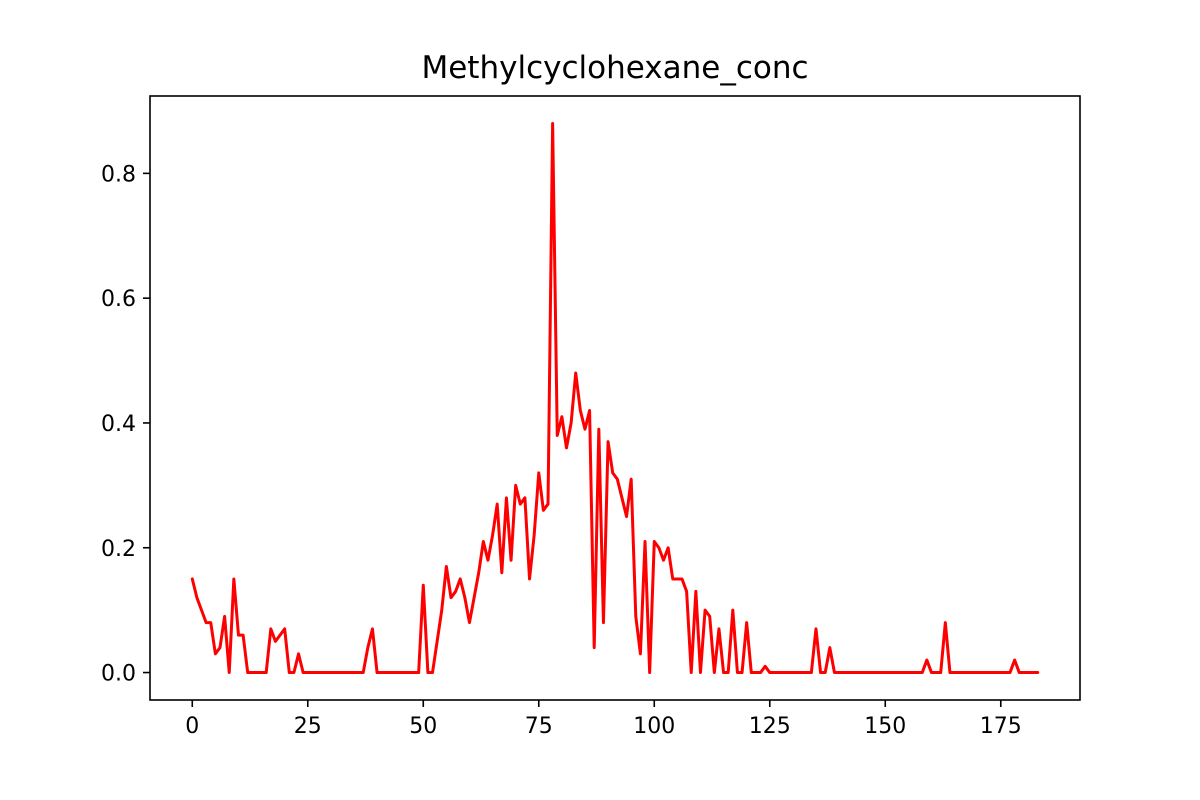 The width and height of the screenshot is (1200, 800). Describe the element at coordinates (118, 174) in the screenshot. I see `y-tick-label: 0.8` at that location.